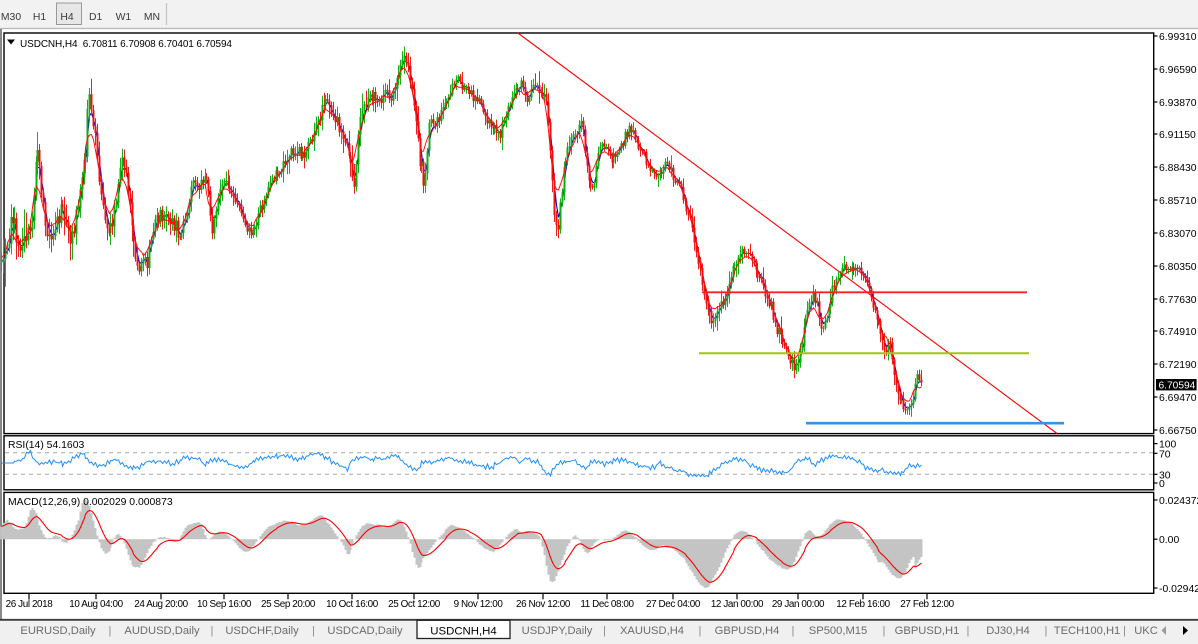 This screenshot has width=1198, height=644. I want to click on svg-text: 10 Sep 16:00, so click(224, 604).